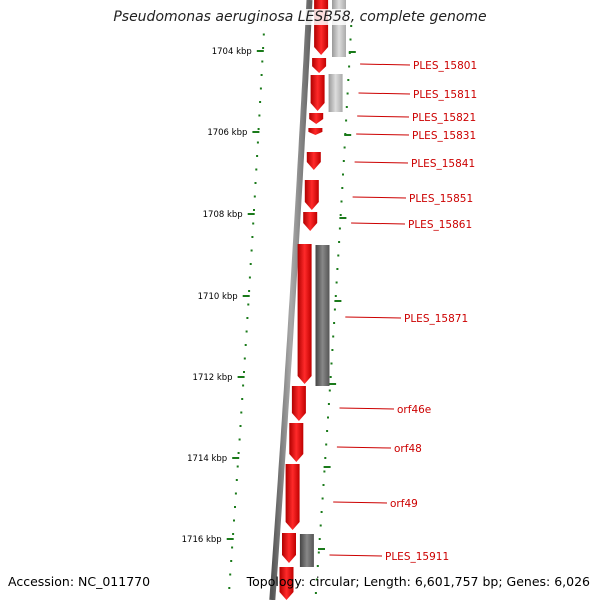 This screenshot has height=600, width=600. I want to click on accession-text: Accession: NC_011770, so click(79, 581).